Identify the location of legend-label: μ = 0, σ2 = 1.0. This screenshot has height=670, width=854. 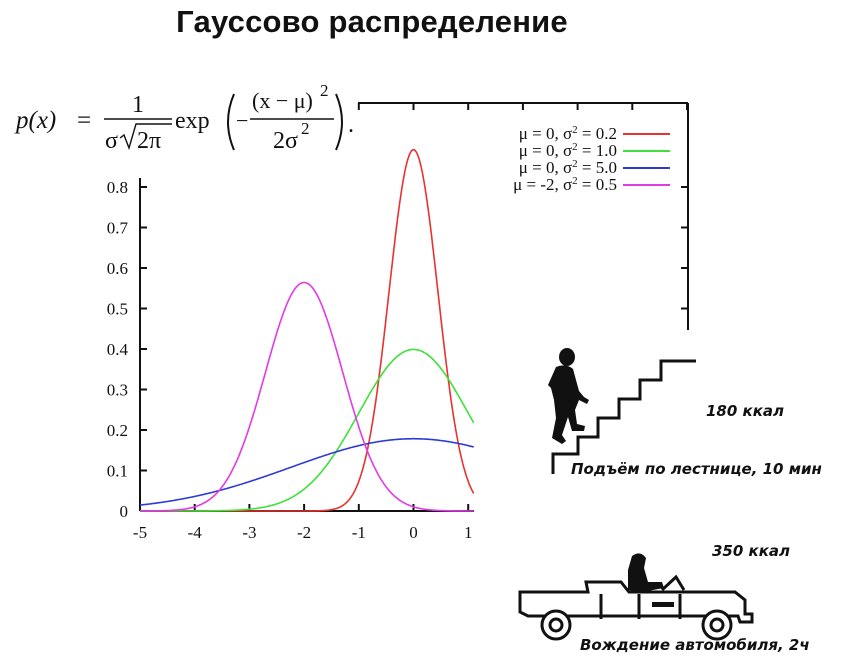
(568, 150).